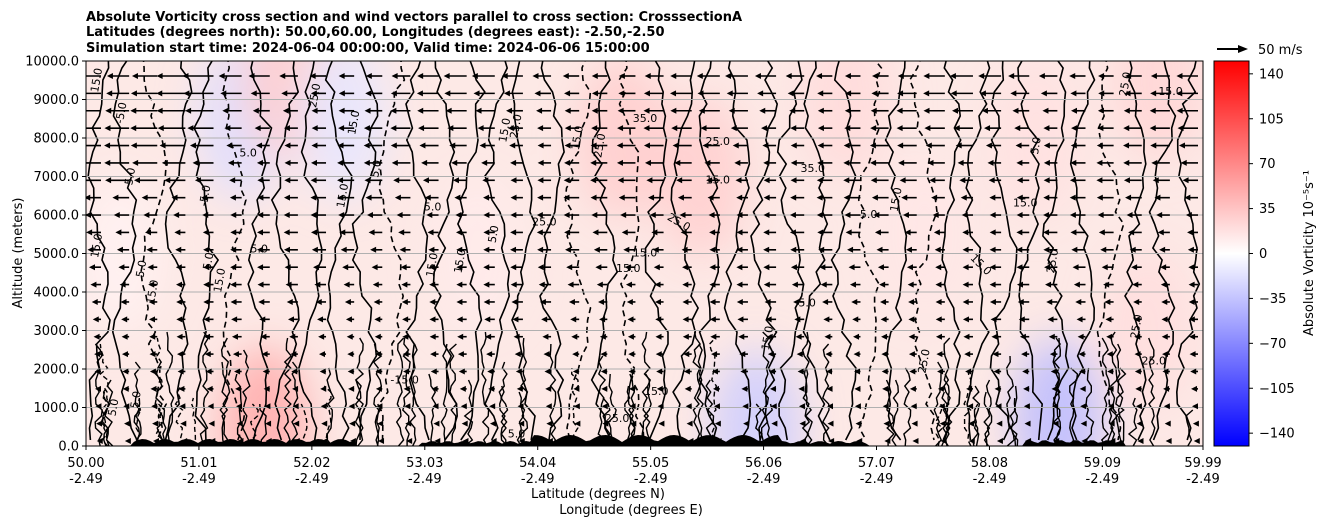  I want to click on contour-label: 5.0, so click(807, 303).